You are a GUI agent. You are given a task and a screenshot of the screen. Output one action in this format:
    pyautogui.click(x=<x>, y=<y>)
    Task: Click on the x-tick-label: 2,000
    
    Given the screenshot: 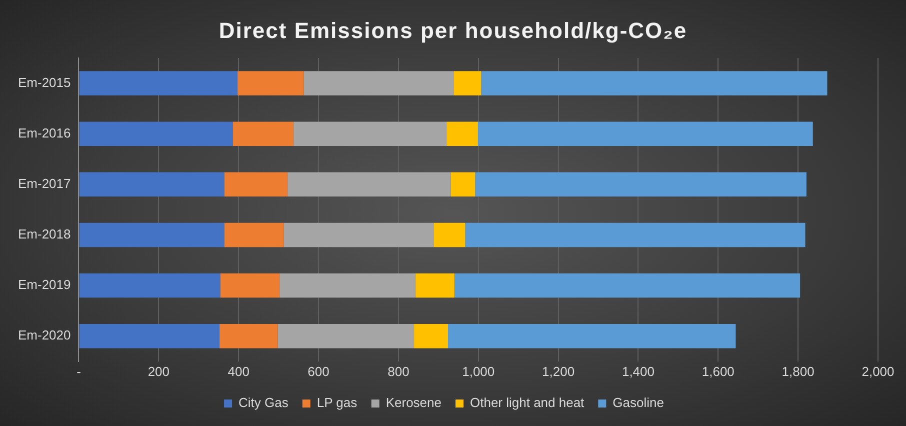 What is the action you would take?
    pyautogui.click(x=878, y=371)
    